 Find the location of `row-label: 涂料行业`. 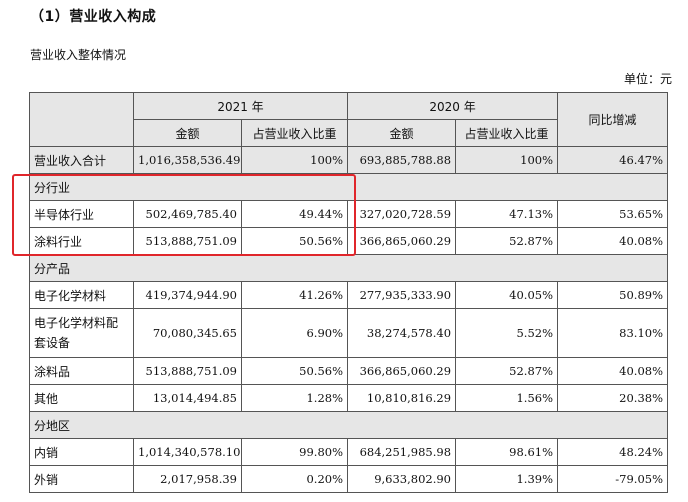

row-label: 涂料行业 is located at coordinates (81, 241).